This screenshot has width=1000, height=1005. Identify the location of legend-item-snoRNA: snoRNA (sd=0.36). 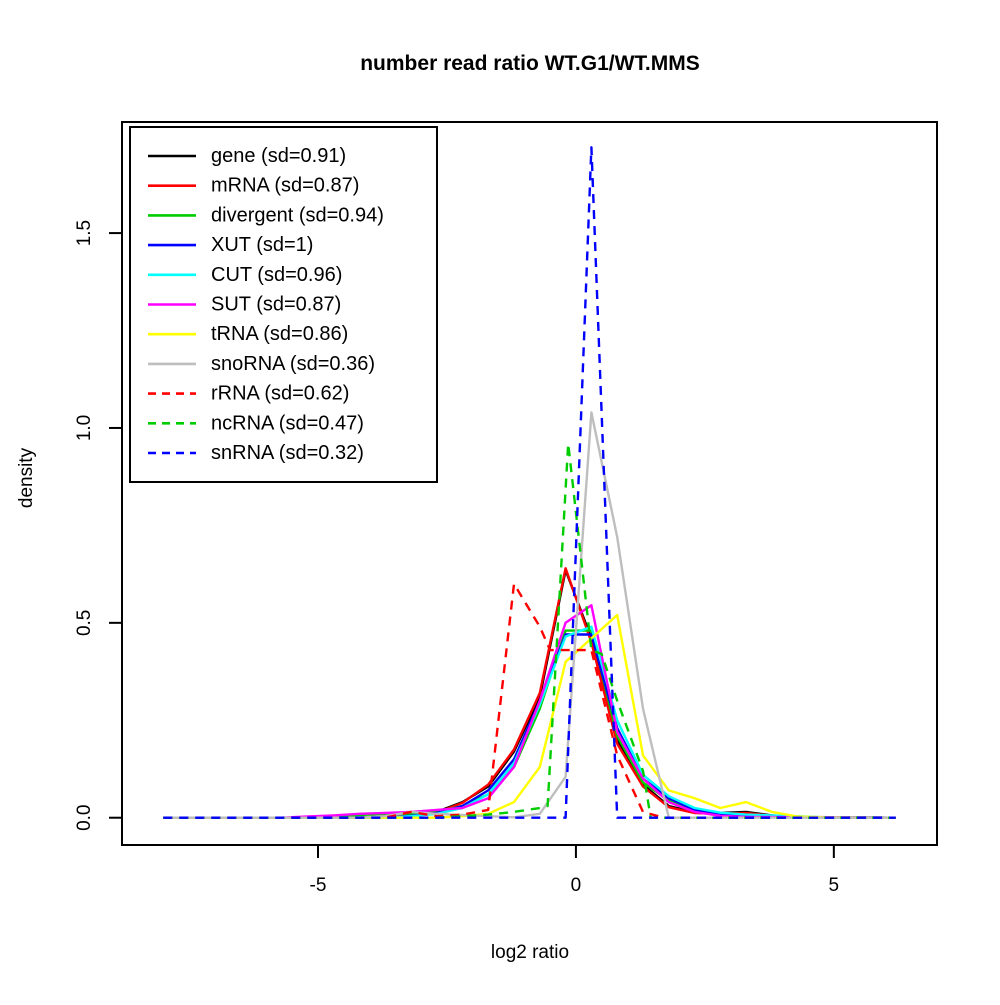
(261, 364).